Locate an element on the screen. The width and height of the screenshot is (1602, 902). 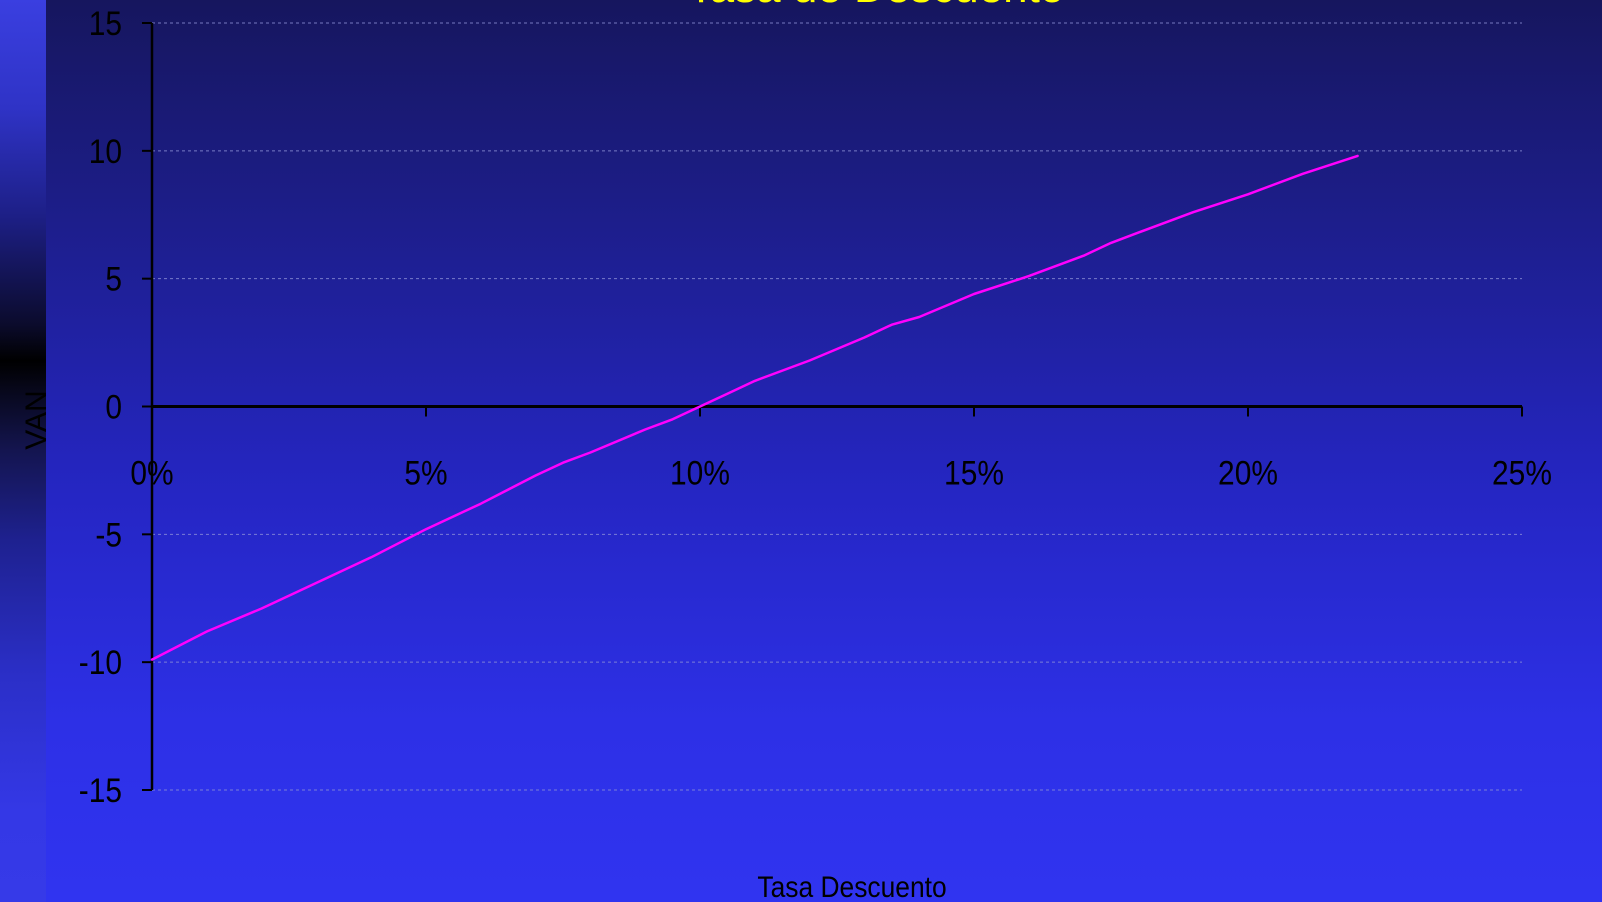
y-tick-label: 0 is located at coordinates (113, 407).